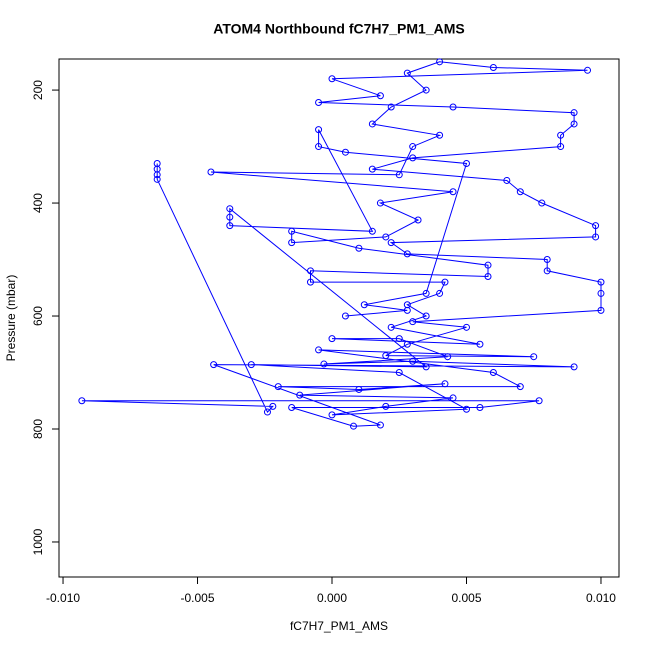 This screenshot has height=655, width=650. What do you see at coordinates (339, 29) in the screenshot?
I see `chart-title: ATOM4 Northbound fC7H7_PM1_AMS` at bounding box center [339, 29].